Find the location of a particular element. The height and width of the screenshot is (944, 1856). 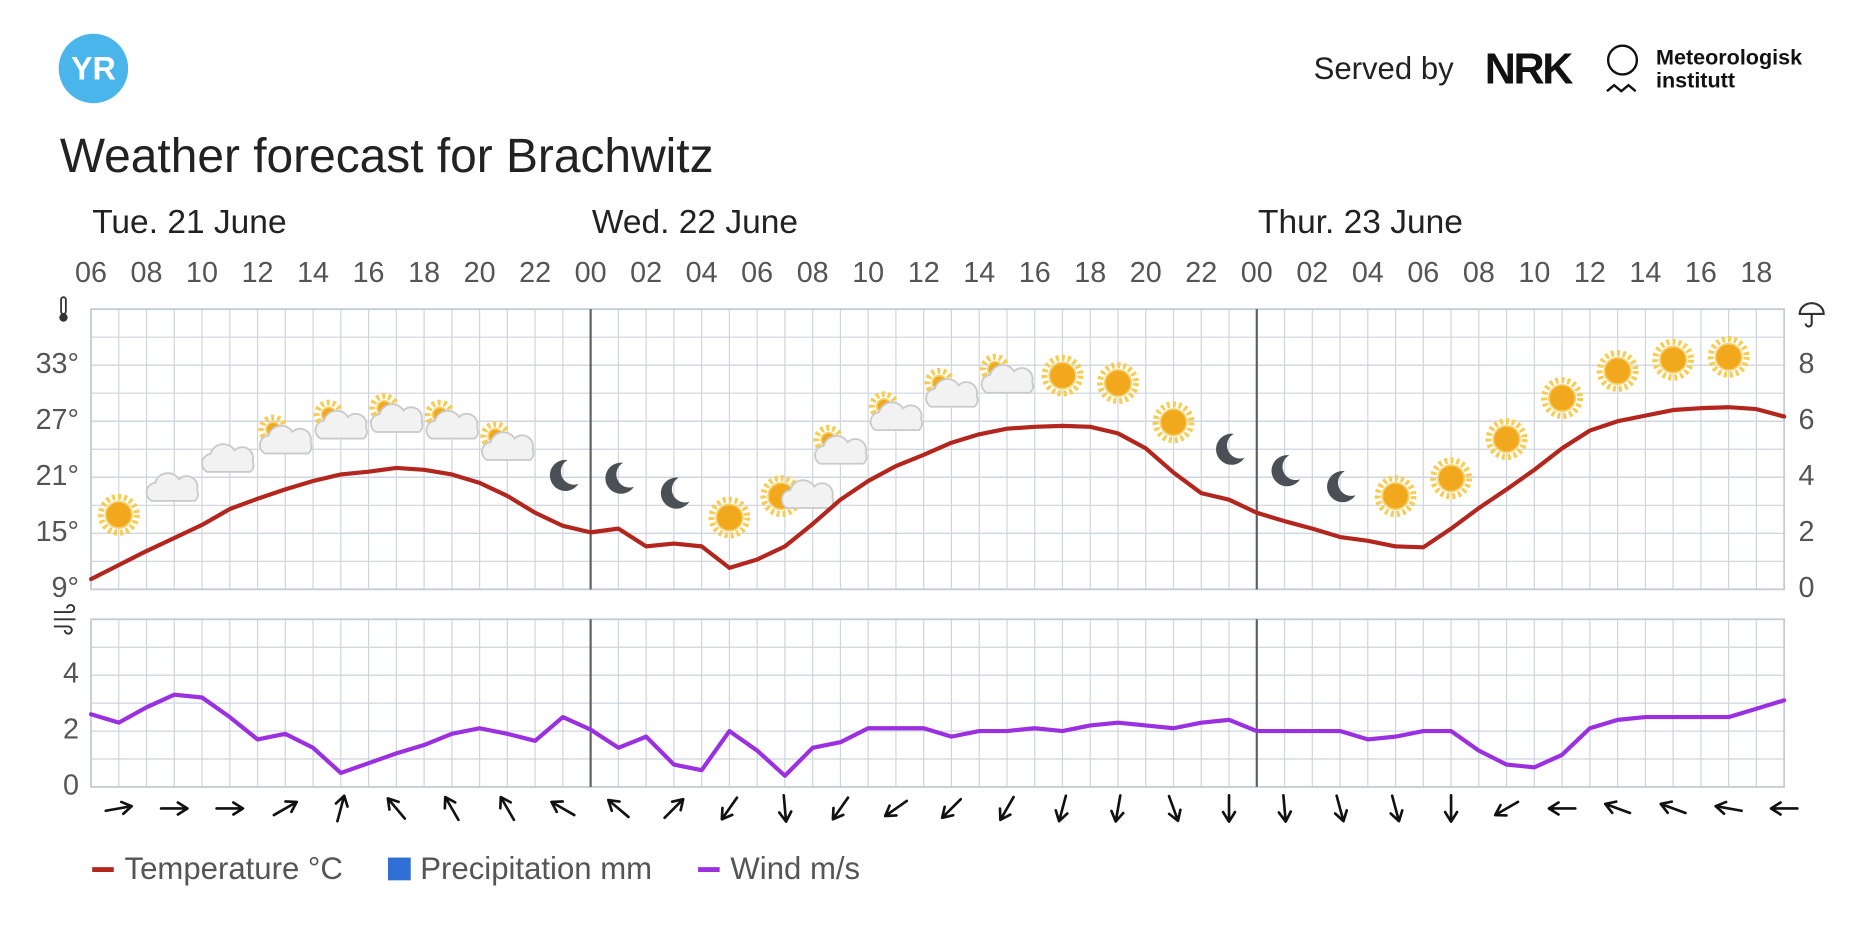

legend-item: Wind m/s is located at coordinates (779, 868).